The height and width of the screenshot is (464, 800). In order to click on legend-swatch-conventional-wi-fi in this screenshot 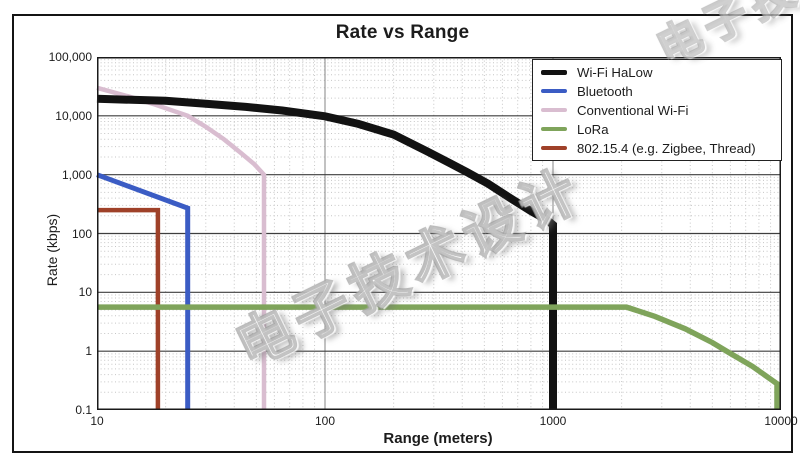, I will do `click(554, 110)`.